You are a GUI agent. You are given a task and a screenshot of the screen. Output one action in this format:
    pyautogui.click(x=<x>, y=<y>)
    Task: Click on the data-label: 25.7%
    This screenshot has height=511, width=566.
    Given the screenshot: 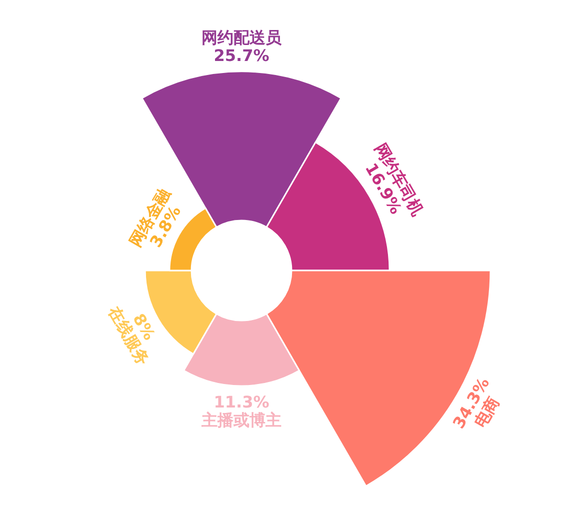 What is the action you would take?
    pyautogui.click(x=242, y=55)
    